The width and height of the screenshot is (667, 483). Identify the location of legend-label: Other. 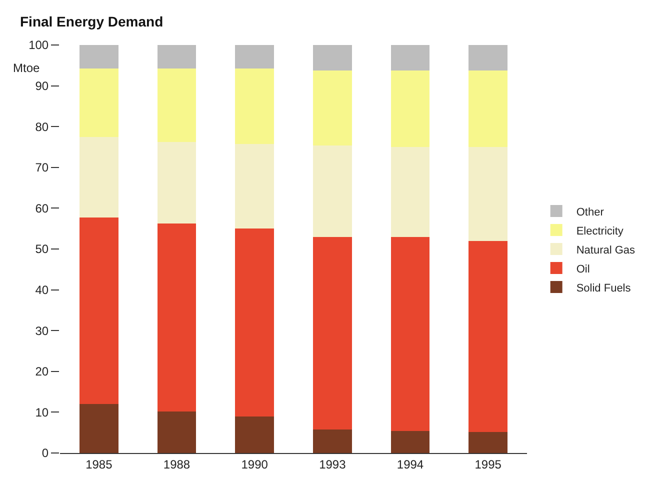
(590, 212).